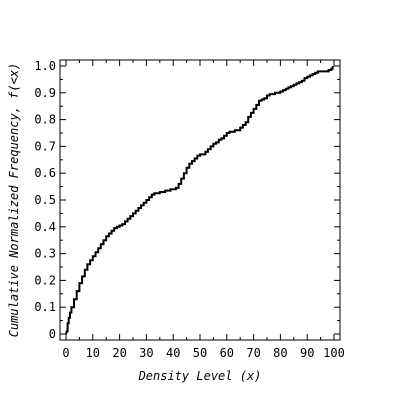 Image resolution: width=400 pixels, height=400 pixels. Describe the element at coordinates (45, 307) in the screenshot. I see `y-tick-label: 0.1` at that location.